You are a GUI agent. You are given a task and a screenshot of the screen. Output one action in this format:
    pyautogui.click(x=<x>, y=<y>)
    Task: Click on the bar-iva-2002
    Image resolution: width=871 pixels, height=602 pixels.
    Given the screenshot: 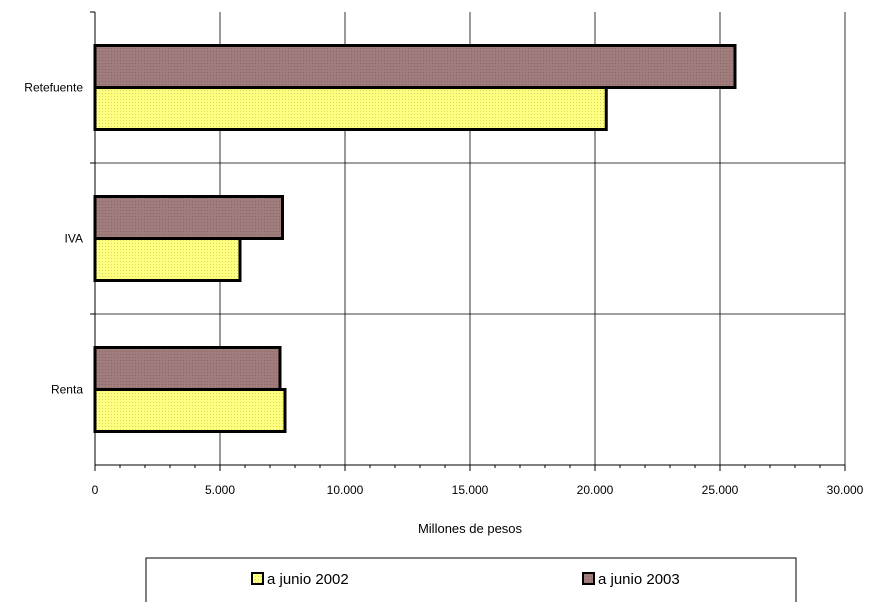 What is the action you would take?
    pyautogui.click(x=167, y=259)
    